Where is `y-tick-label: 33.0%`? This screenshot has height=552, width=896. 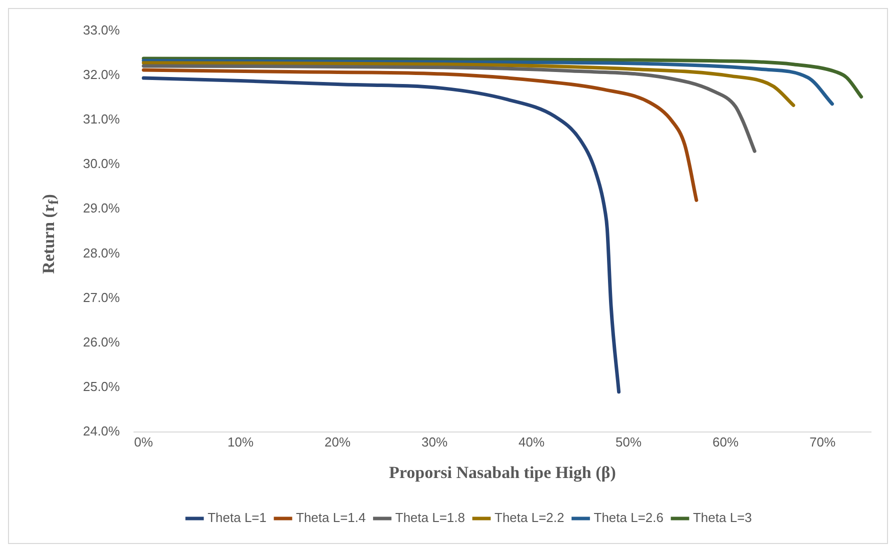
y-tick-label: 33.0% is located at coordinates (101, 30).